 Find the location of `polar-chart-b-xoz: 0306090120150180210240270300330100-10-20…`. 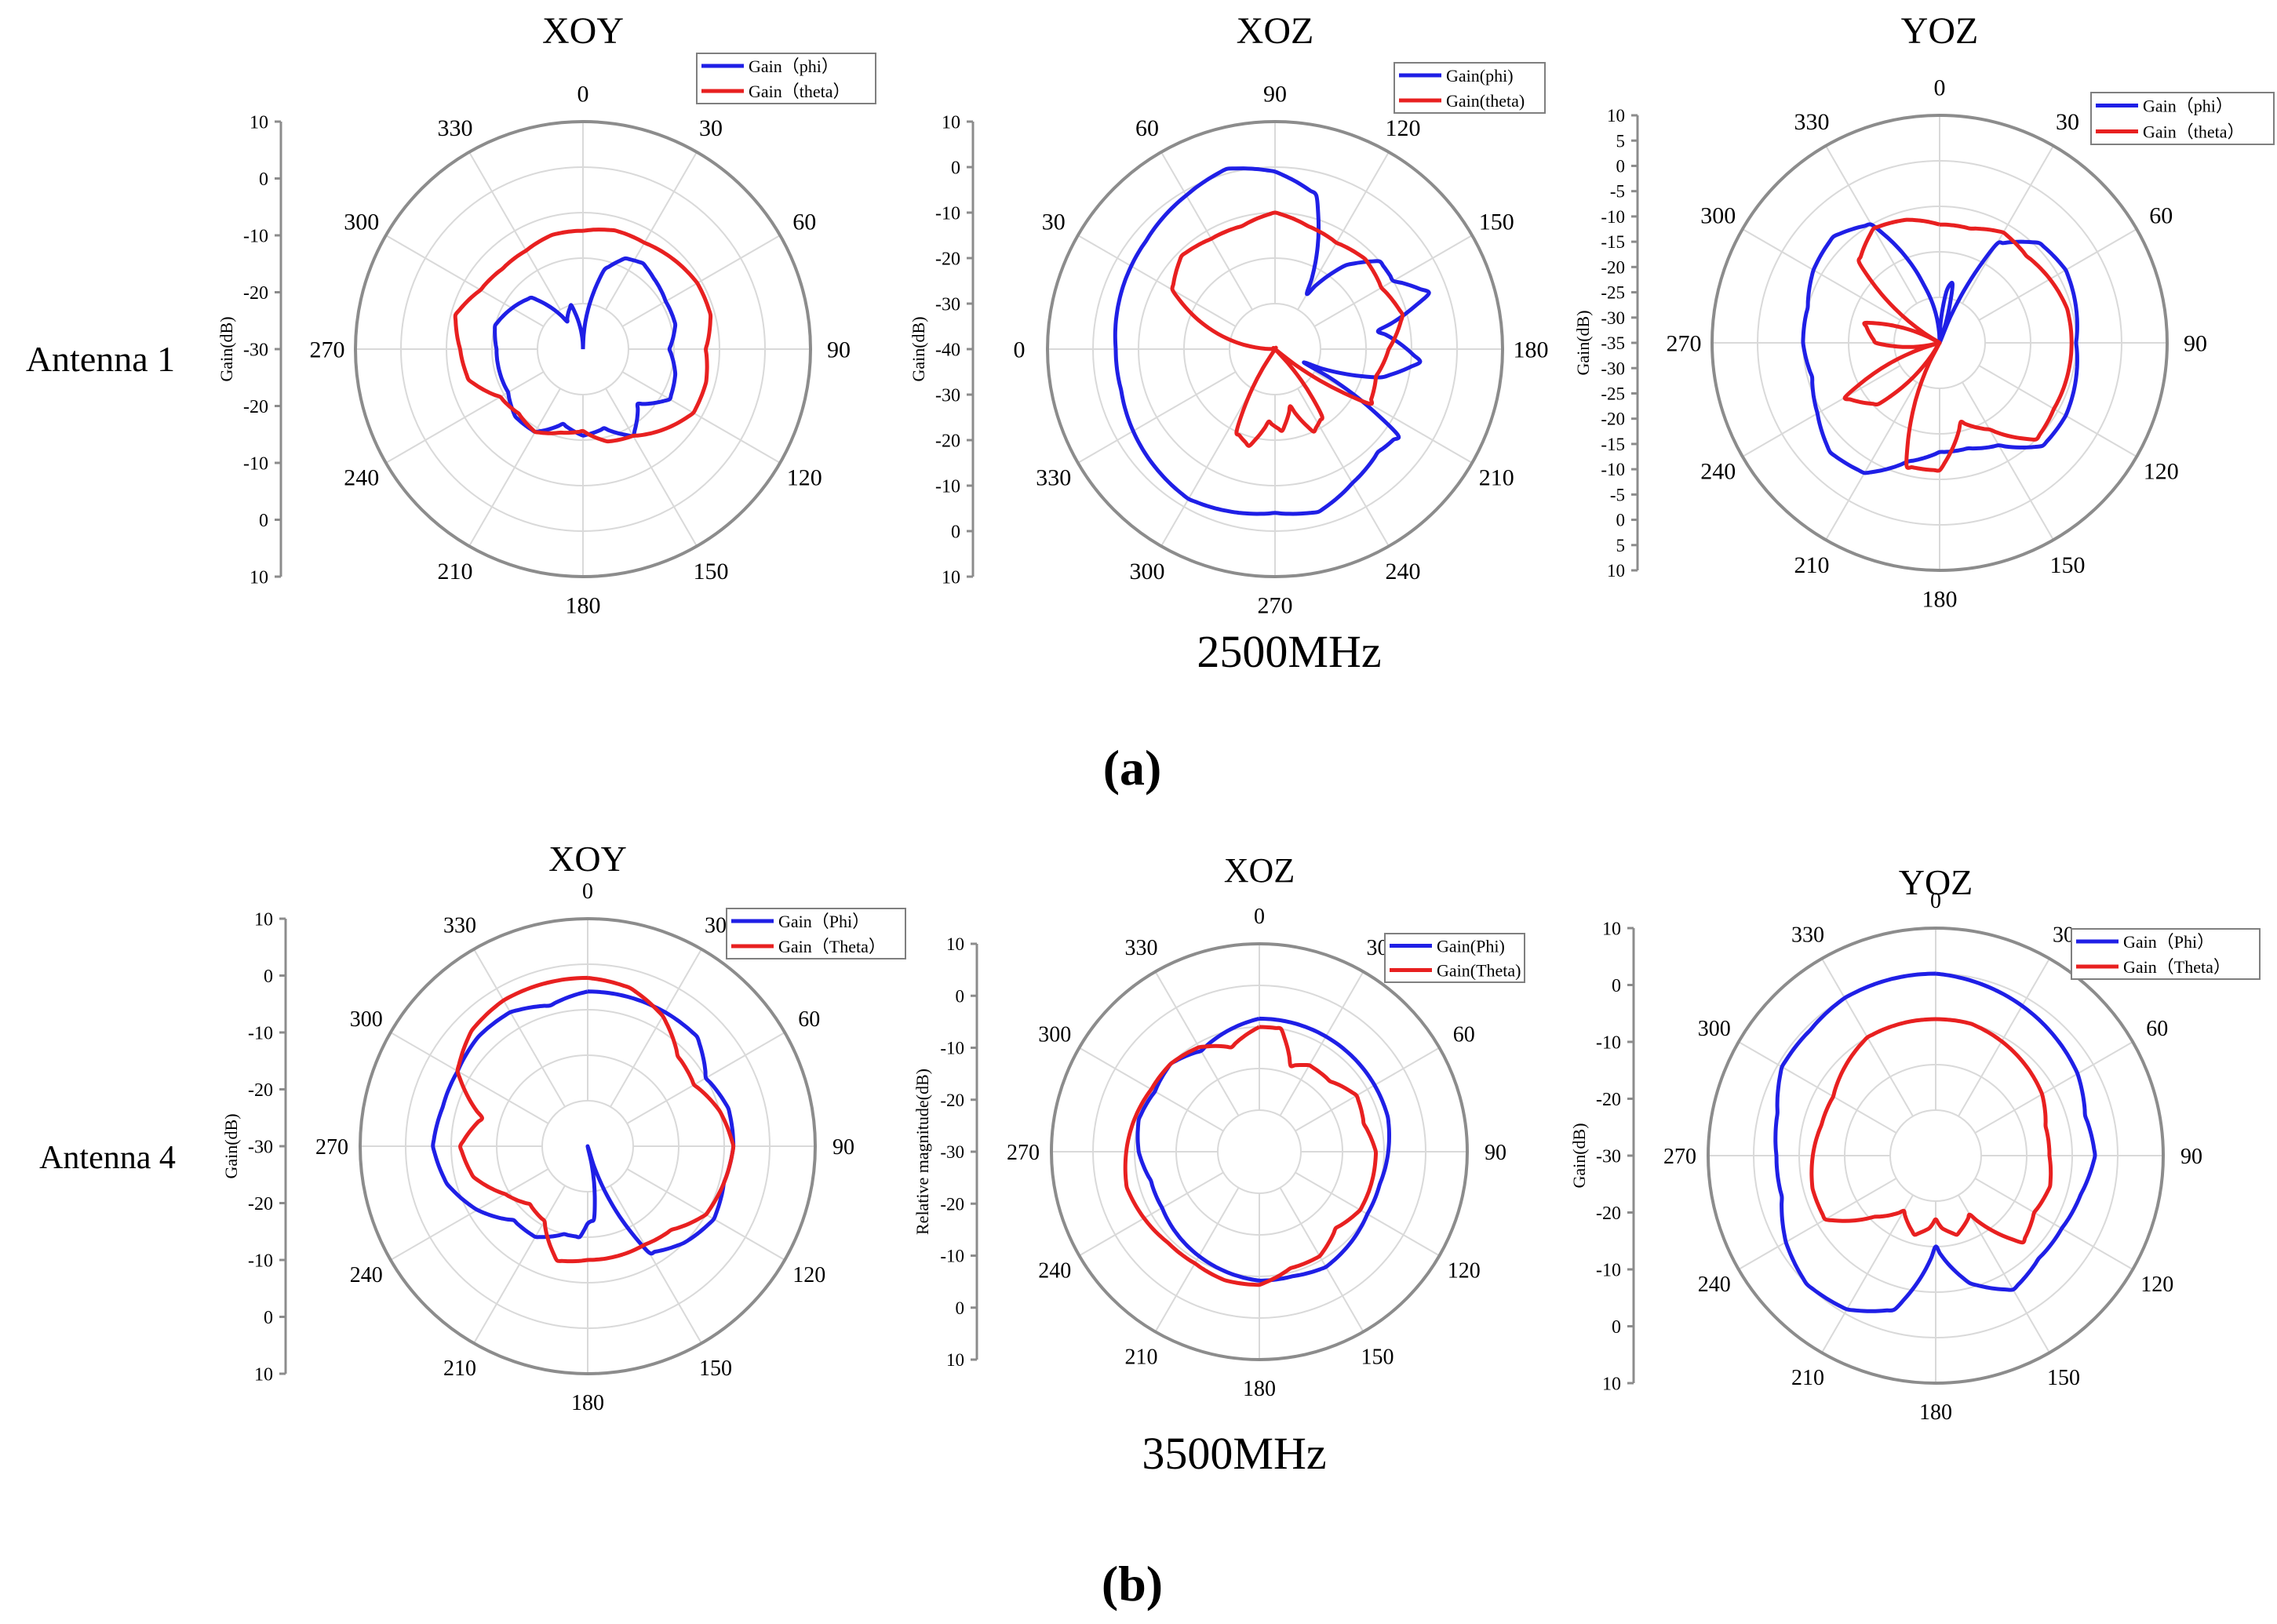

polar-chart-b-xoz: 0306090120150180210240270300330100-10-20… is located at coordinates (1219, 1126).